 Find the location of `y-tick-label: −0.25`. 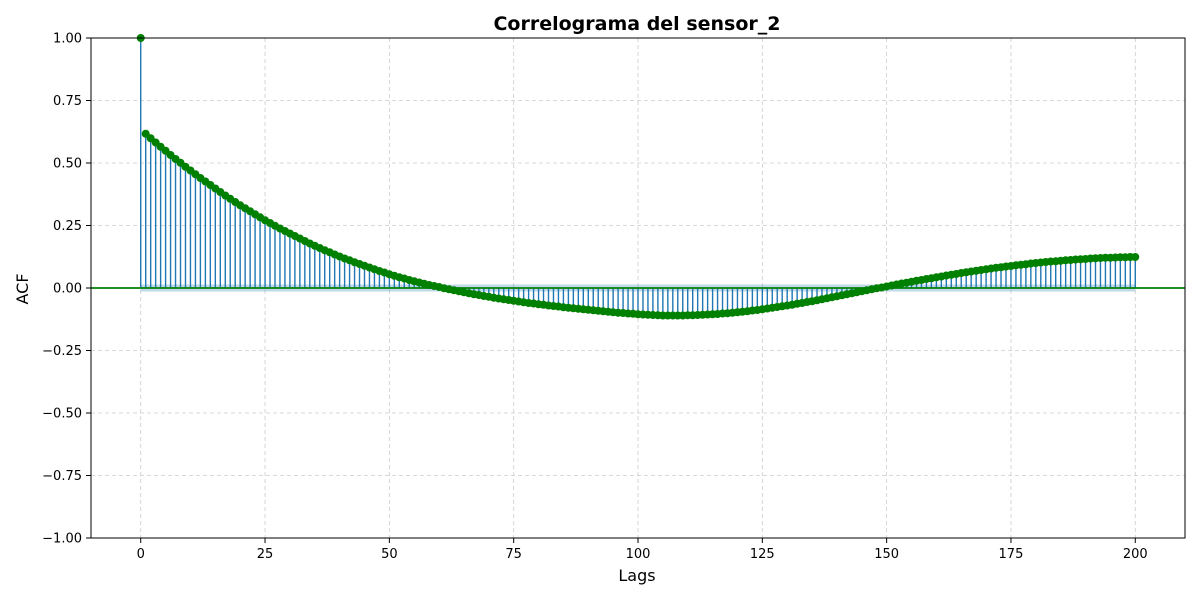

y-tick-label: −0.25 is located at coordinates (62, 351).